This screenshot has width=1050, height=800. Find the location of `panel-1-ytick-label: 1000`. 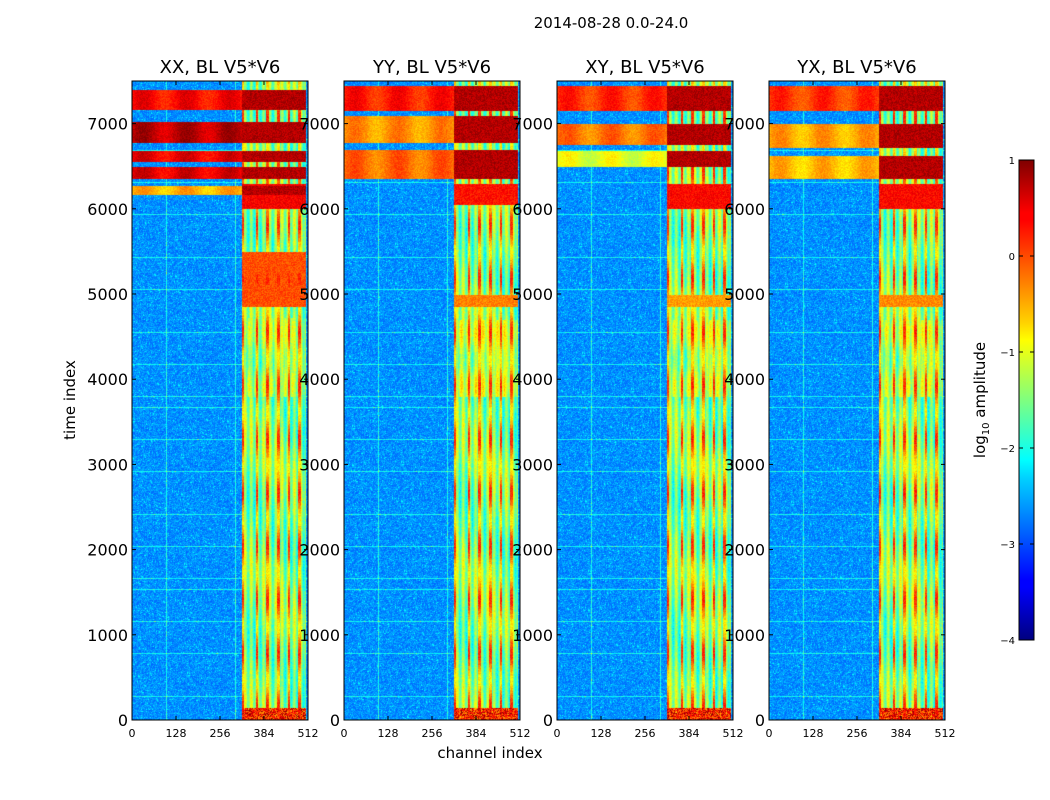

panel-1-ytick-label: 1000 is located at coordinates (107, 635).